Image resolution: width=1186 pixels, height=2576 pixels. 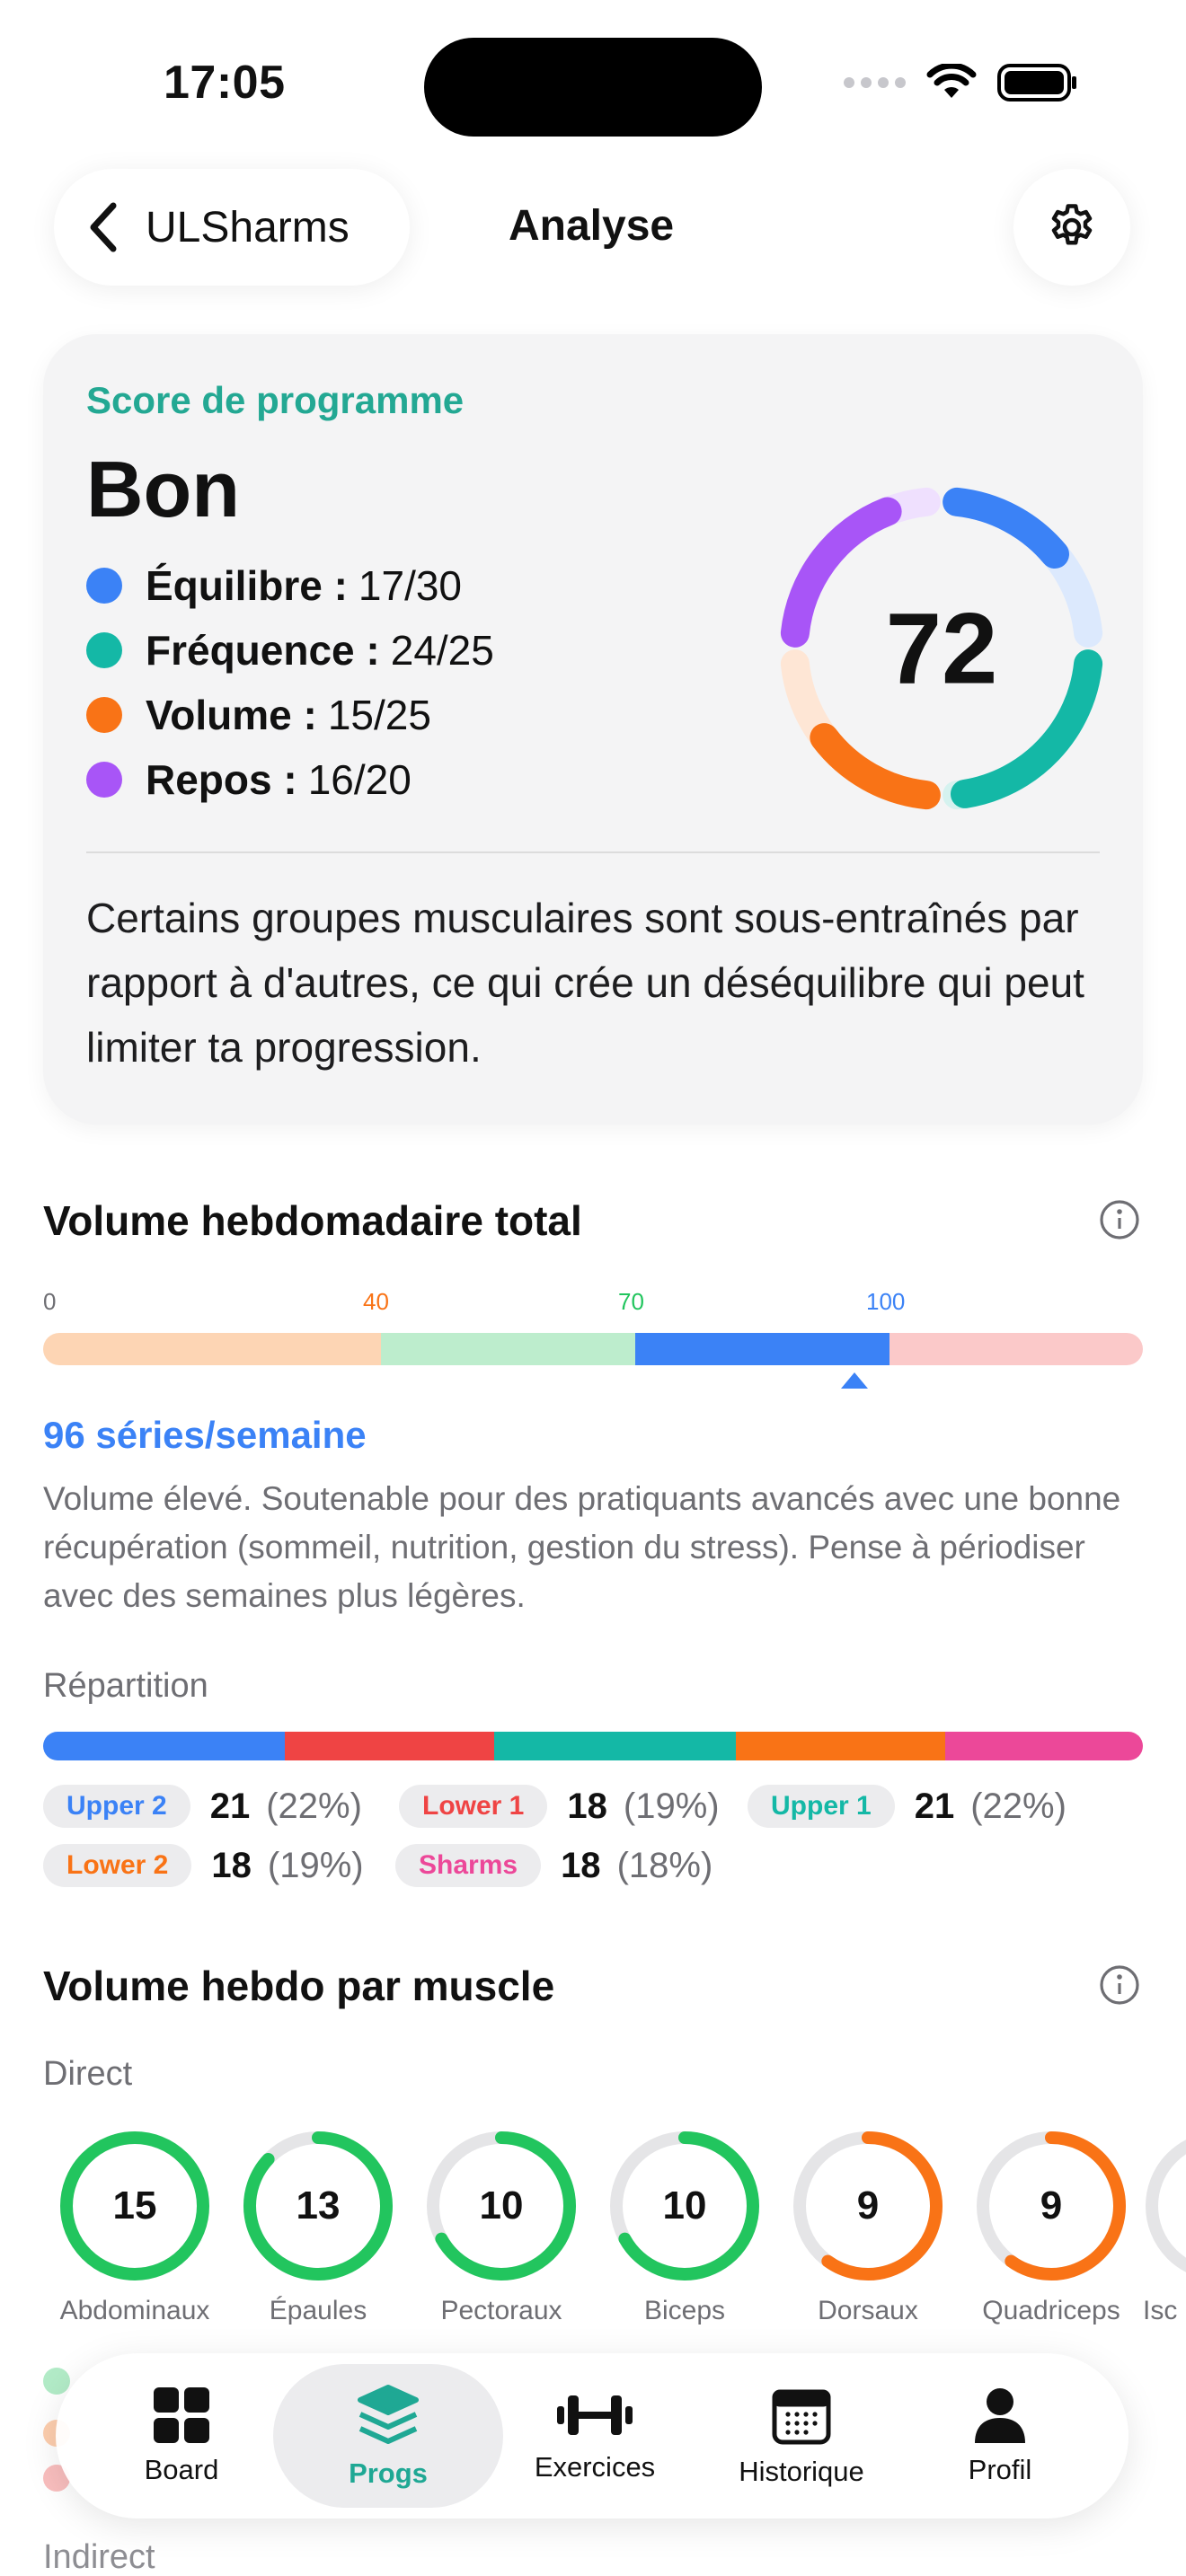 I want to click on tab-historique: Historique, so click(x=801, y=2436).